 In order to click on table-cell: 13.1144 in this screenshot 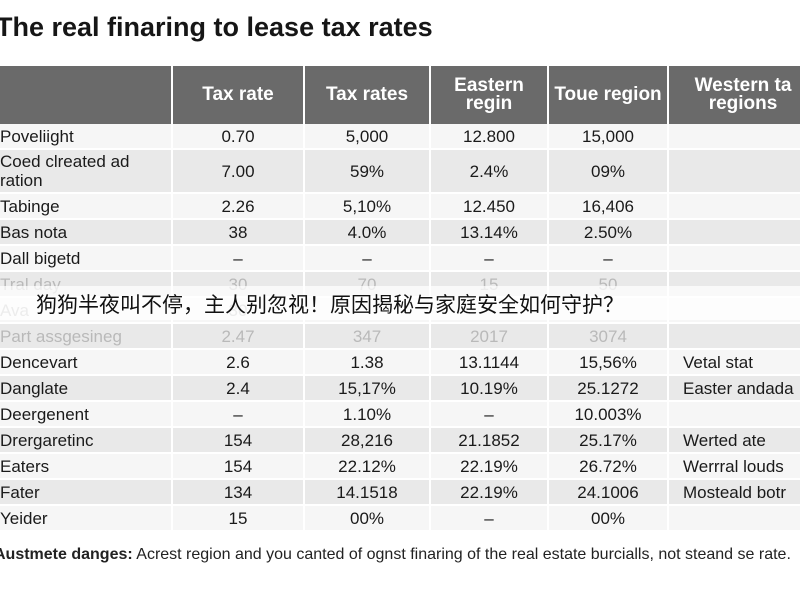, I will do `click(489, 362)`.